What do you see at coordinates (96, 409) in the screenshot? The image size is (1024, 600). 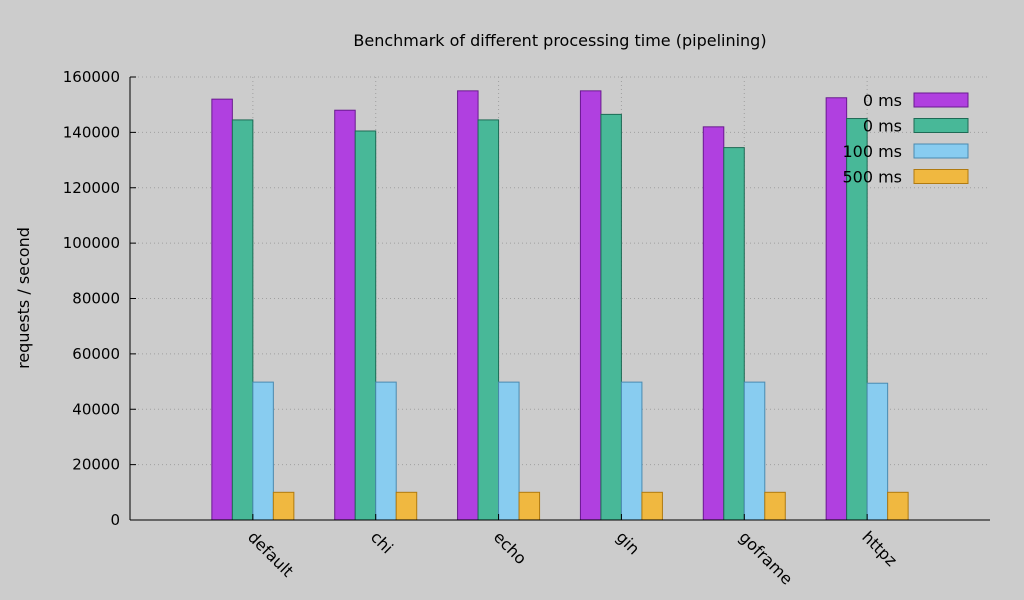 I see `y-tick-label: 40000` at bounding box center [96, 409].